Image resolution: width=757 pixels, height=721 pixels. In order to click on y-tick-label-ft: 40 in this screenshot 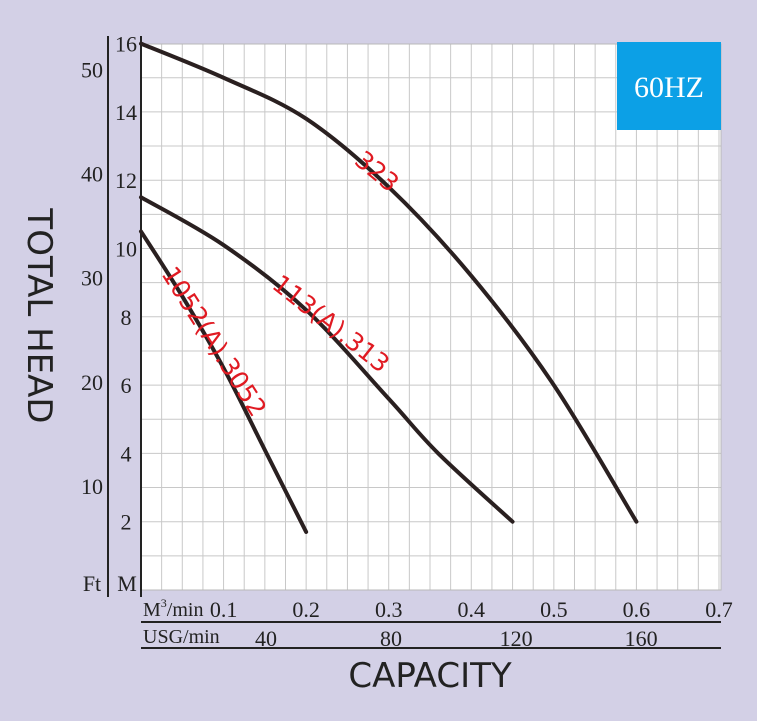, I will do `click(92, 174)`.